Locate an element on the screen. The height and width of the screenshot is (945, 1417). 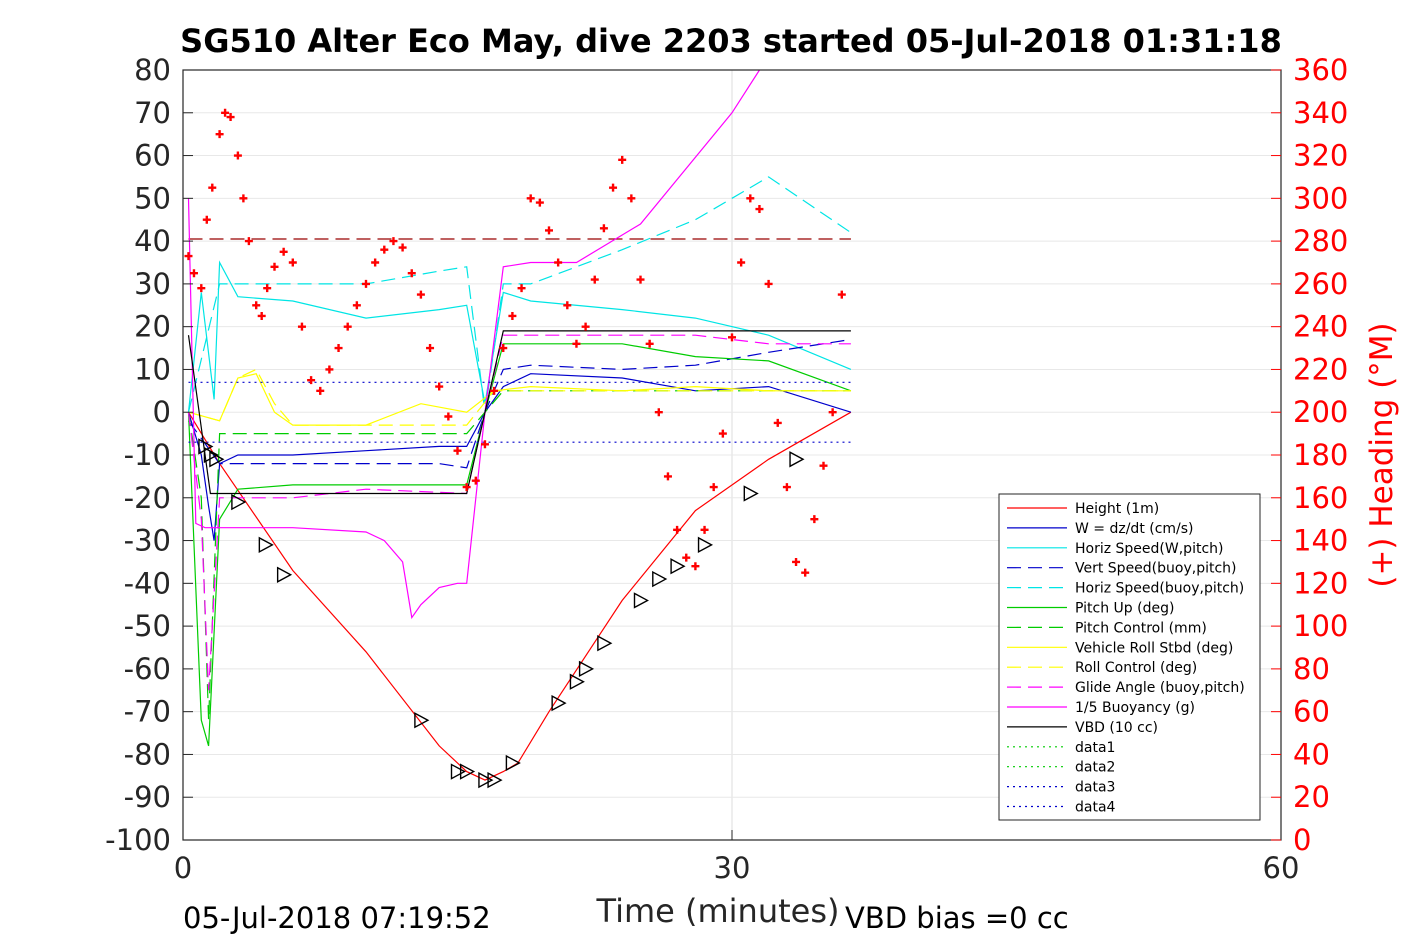
y2-tick-label: 200 is located at coordinates (1320, 412).